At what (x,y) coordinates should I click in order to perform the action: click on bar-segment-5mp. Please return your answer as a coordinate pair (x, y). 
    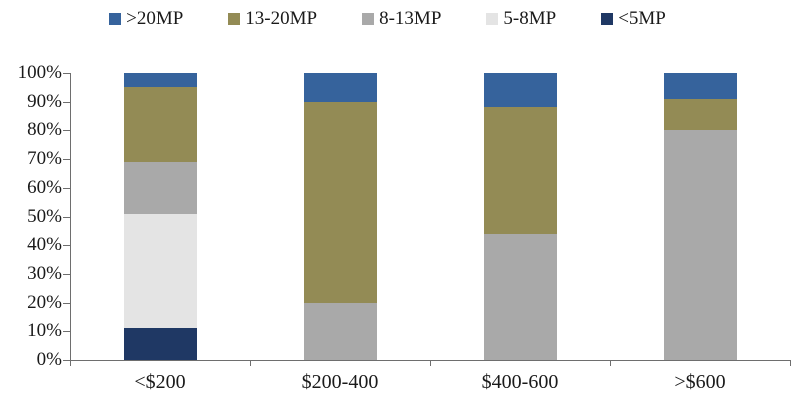
    Looking at the image, I should click on (160, 344).